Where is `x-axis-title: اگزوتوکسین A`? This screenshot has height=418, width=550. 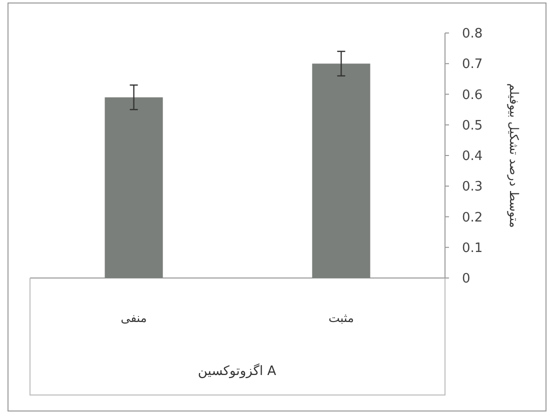 x-axis-title: اگزوتوکسین A is located at coordinates (237, 371).